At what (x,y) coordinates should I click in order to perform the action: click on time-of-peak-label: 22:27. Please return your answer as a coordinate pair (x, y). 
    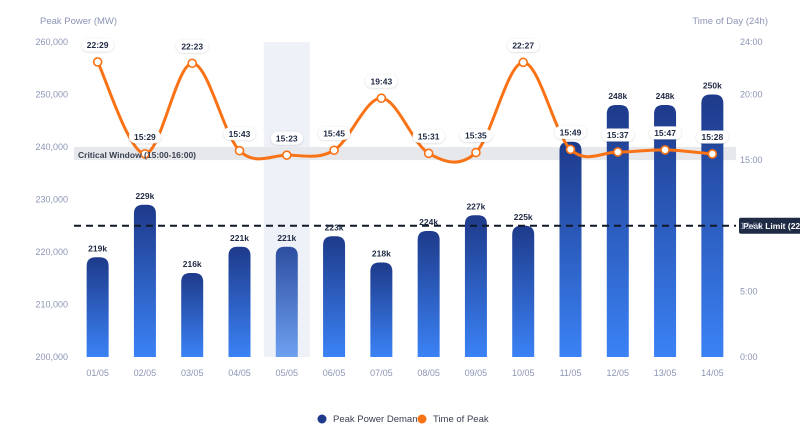
    Looking at the image, I should click on (523, 46).